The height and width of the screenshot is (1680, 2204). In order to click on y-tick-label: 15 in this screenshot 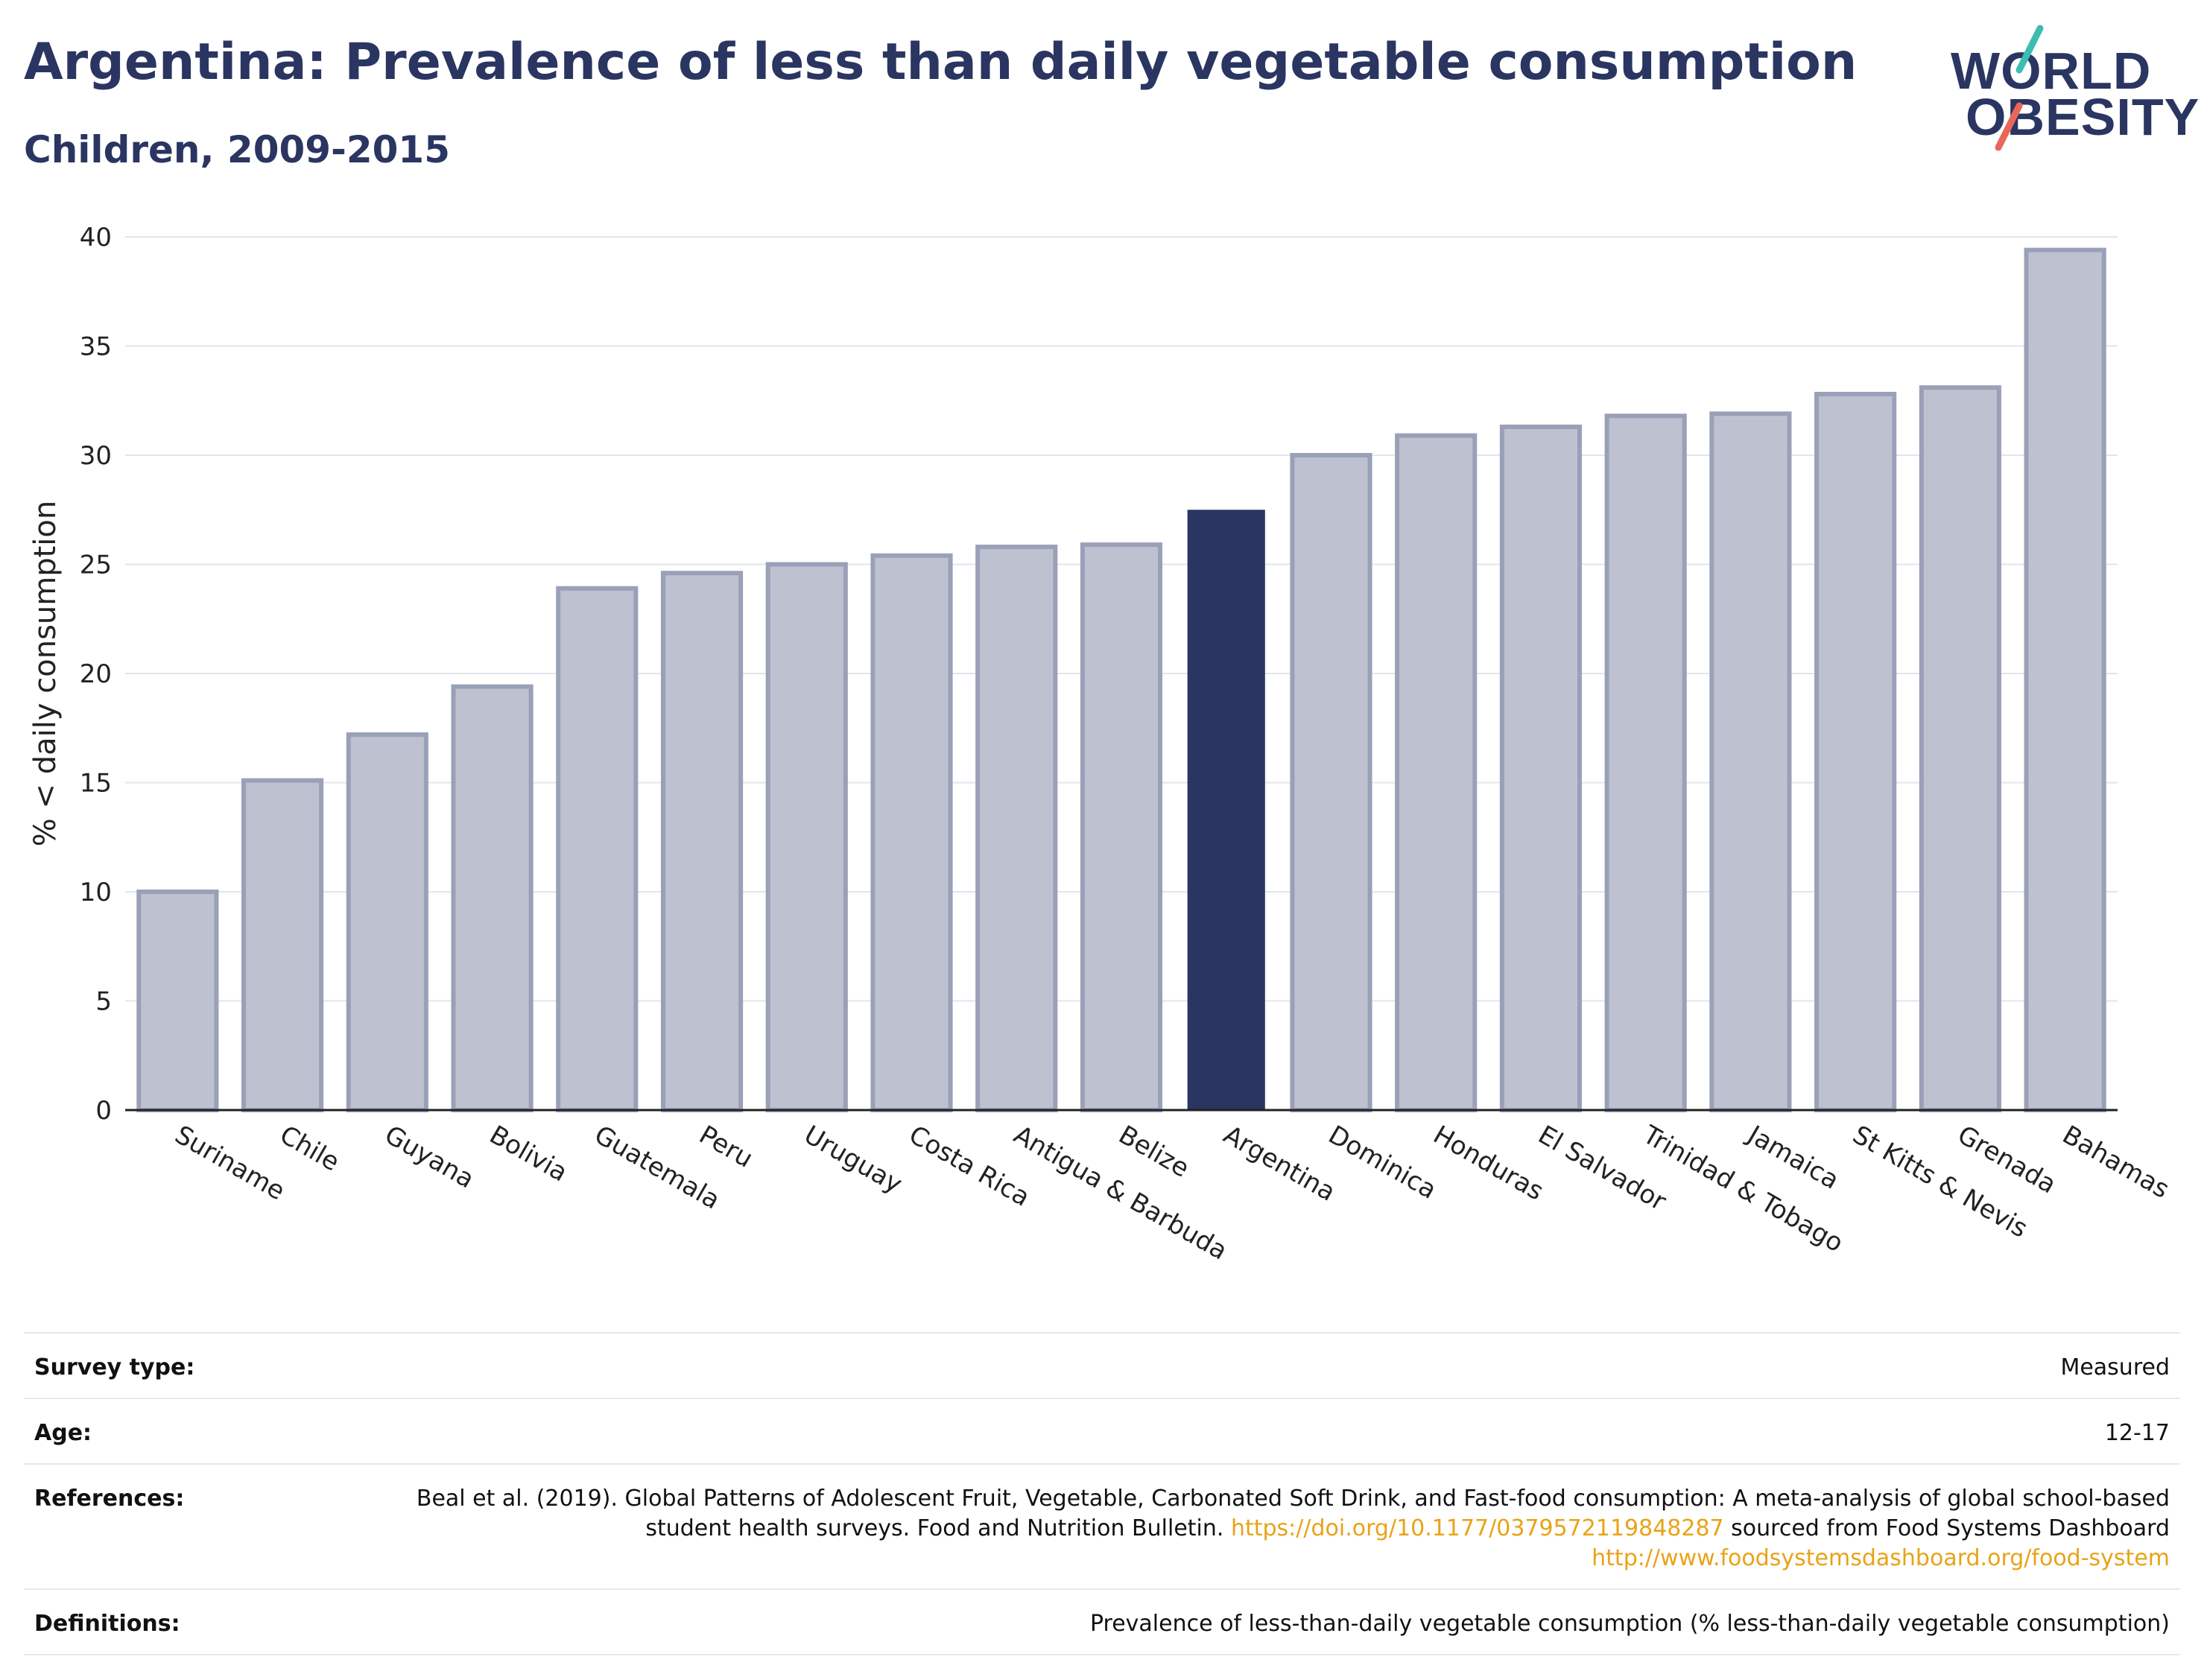, I will do `click(96, 784)`.